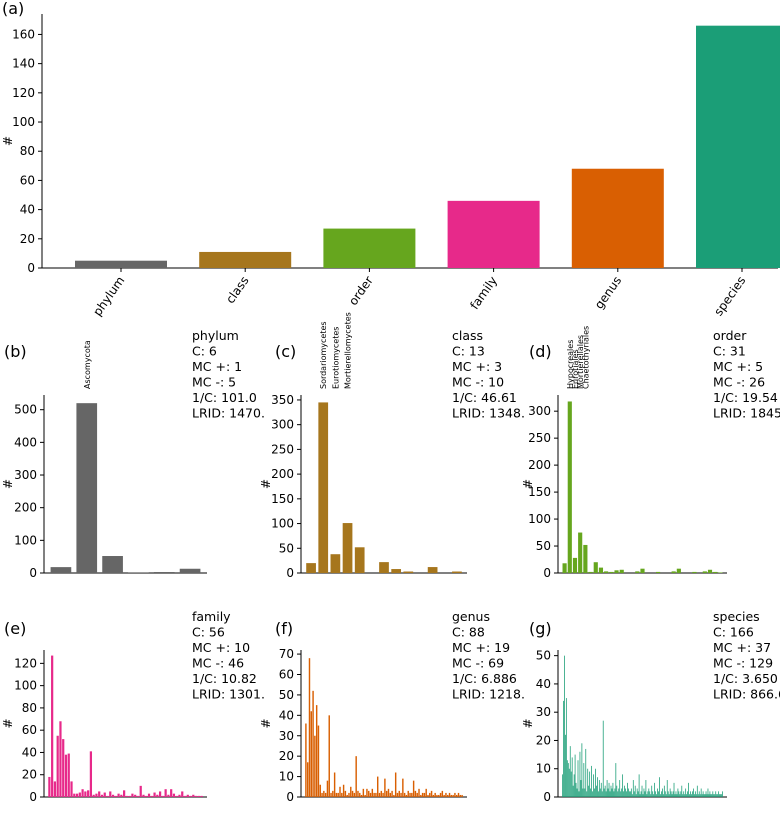 The image size is (780, 832). Describe the element at coordinates (228, 413) in the screenshot. I see `annotation-line: LRID: 1470.` at that location.